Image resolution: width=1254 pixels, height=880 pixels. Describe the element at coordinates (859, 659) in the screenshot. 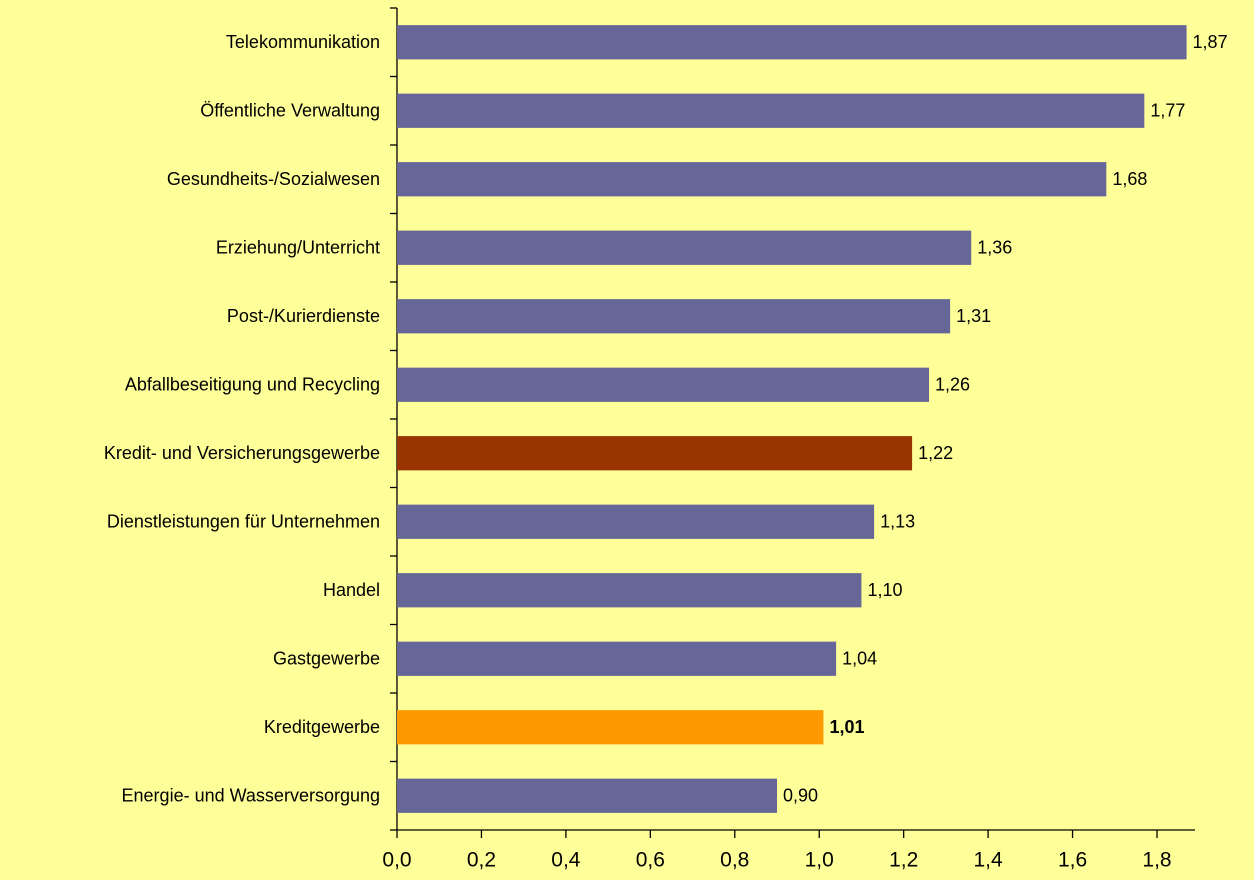

I see `value-label: 1,04` at that location.